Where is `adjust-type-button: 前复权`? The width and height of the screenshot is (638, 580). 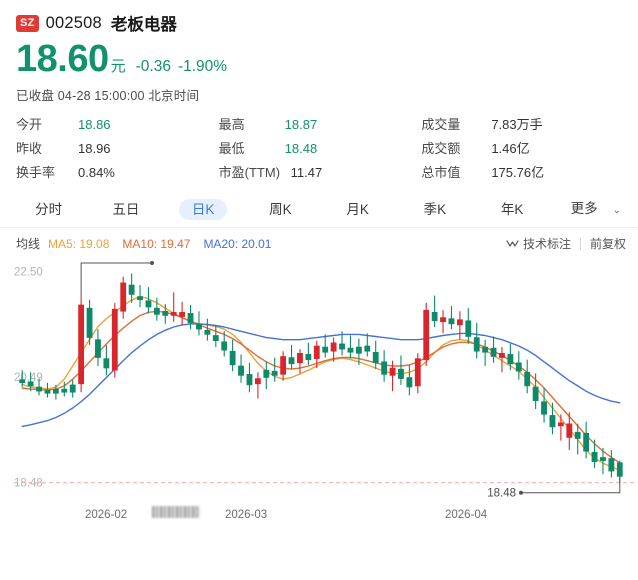 adjust-type-button: 前复权 is located at coordinates (607, 244).